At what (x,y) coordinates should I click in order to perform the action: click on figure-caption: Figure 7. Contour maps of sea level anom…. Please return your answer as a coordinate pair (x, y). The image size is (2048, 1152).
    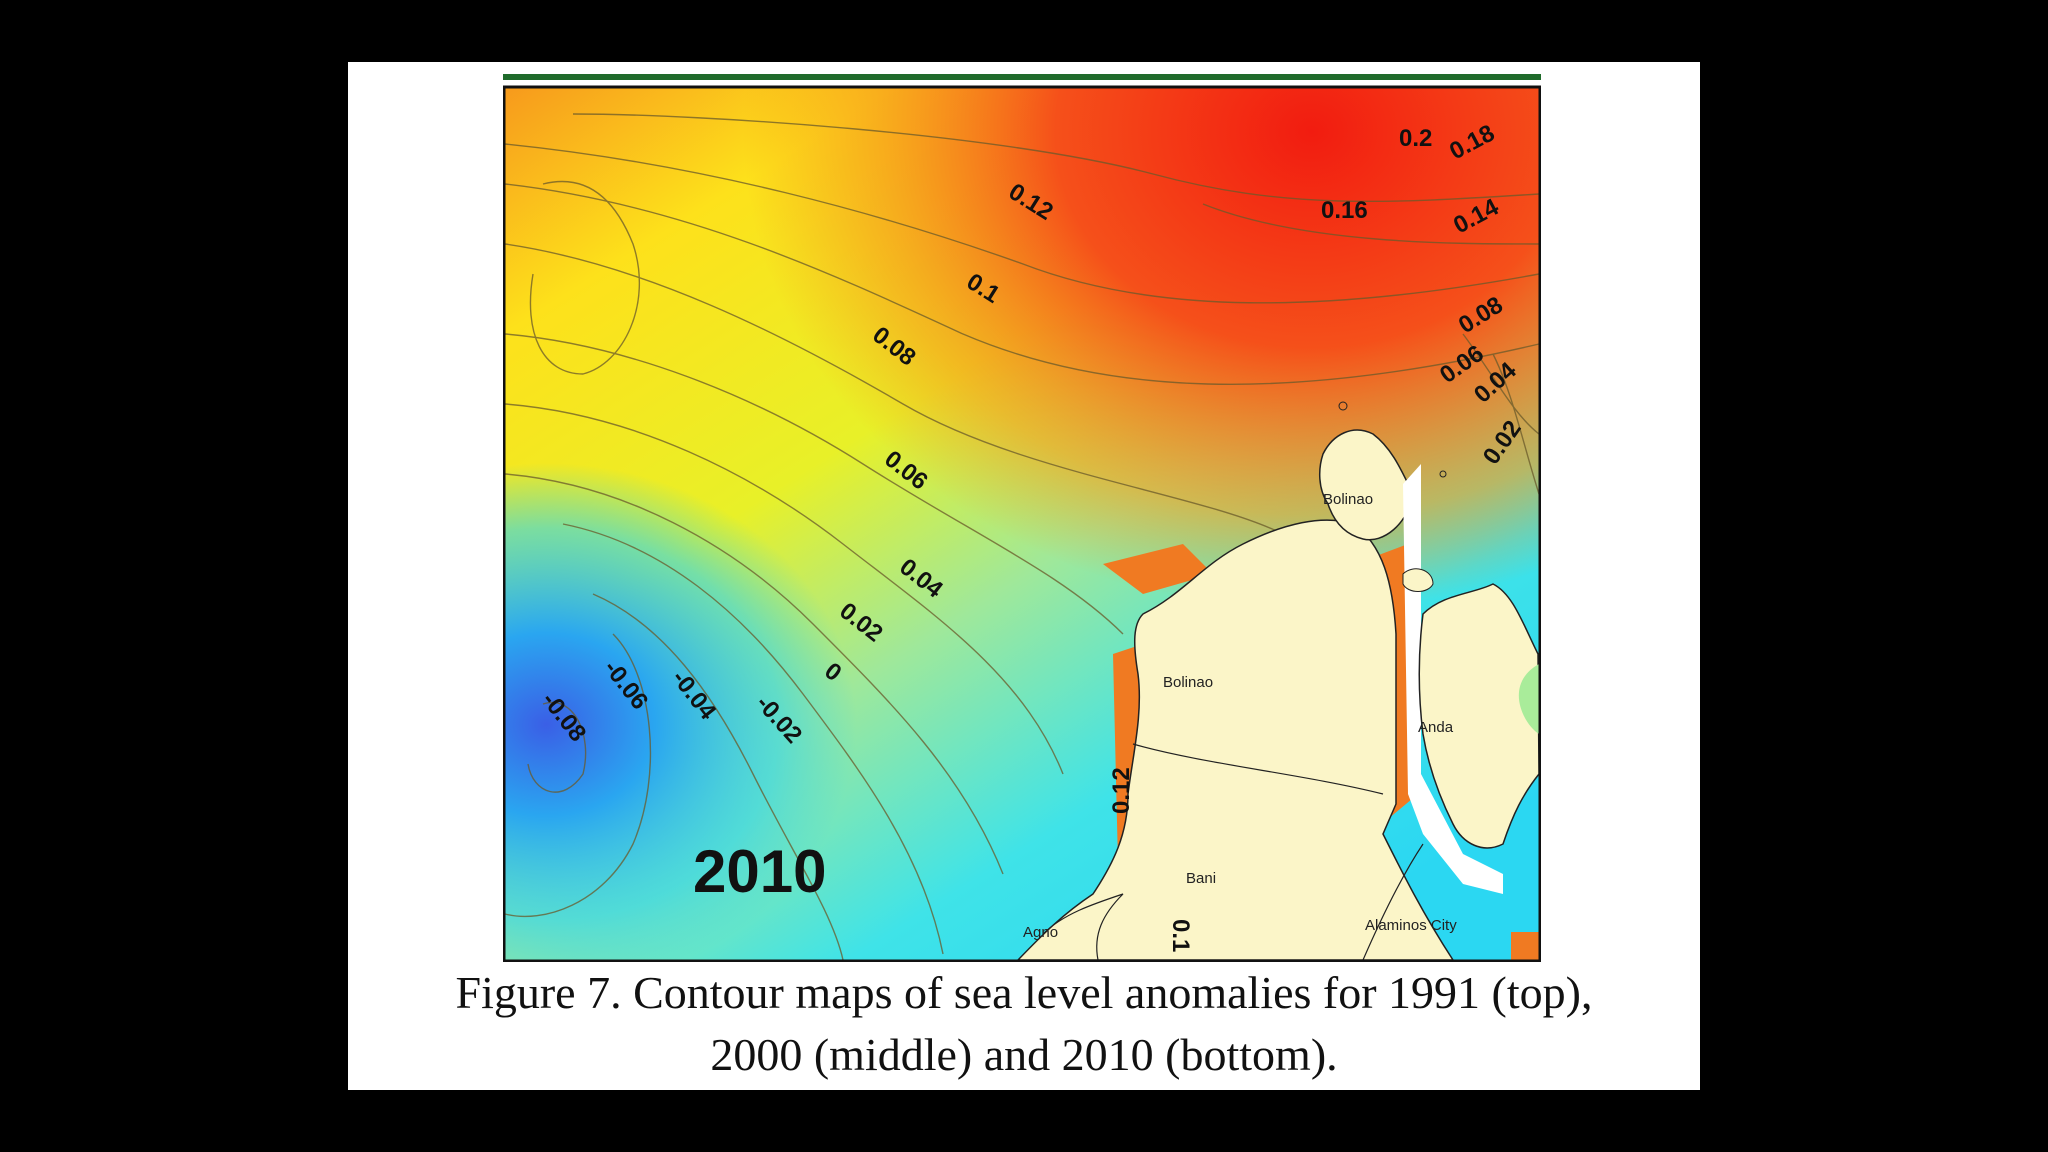
    Looking at the image, I should click on (1024, 1024).